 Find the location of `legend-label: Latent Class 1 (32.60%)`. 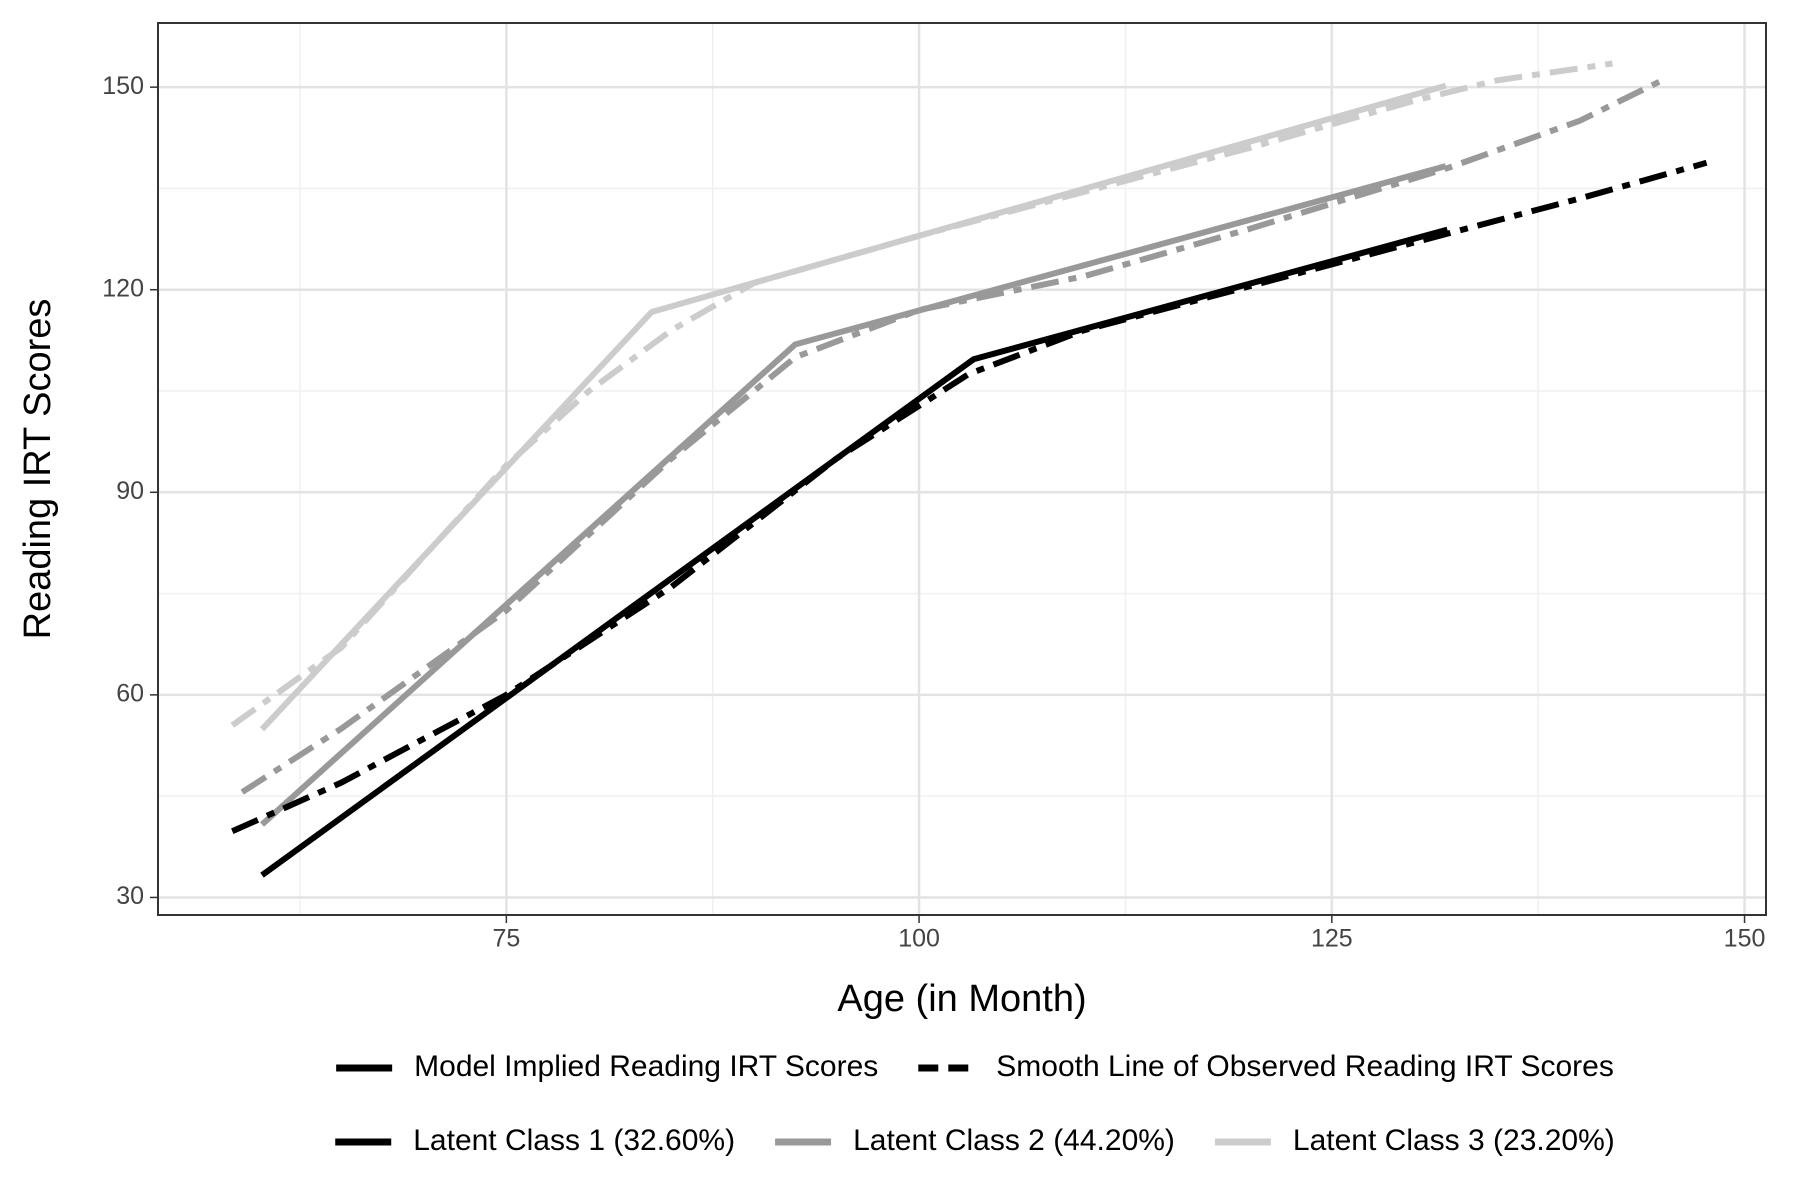

legend-label: Latent Class 1 (32.60%) is located at coordinates (574, 1140).